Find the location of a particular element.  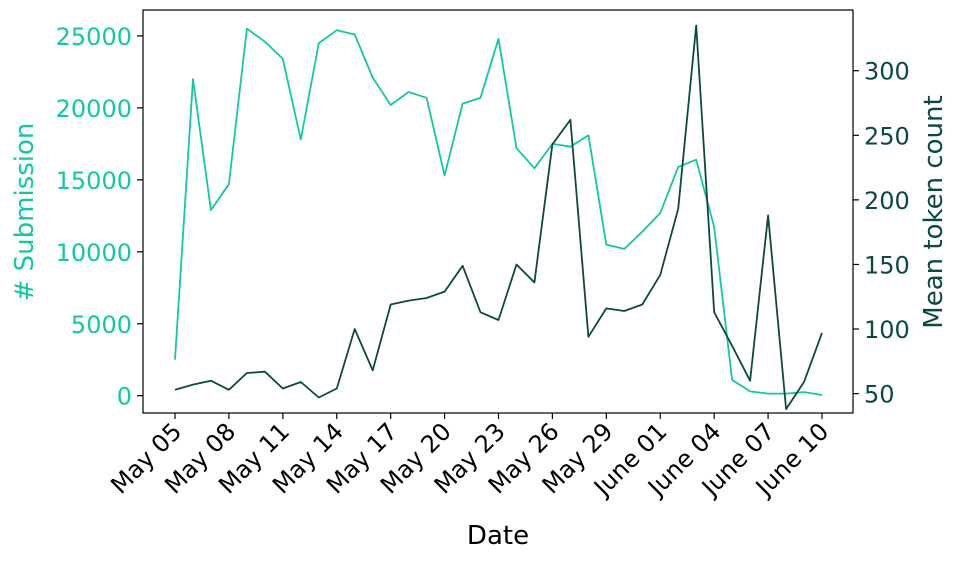

left-axis-ticks: 0 5000 10000 15000 20000 25000 is located at coordinates (99, 217).